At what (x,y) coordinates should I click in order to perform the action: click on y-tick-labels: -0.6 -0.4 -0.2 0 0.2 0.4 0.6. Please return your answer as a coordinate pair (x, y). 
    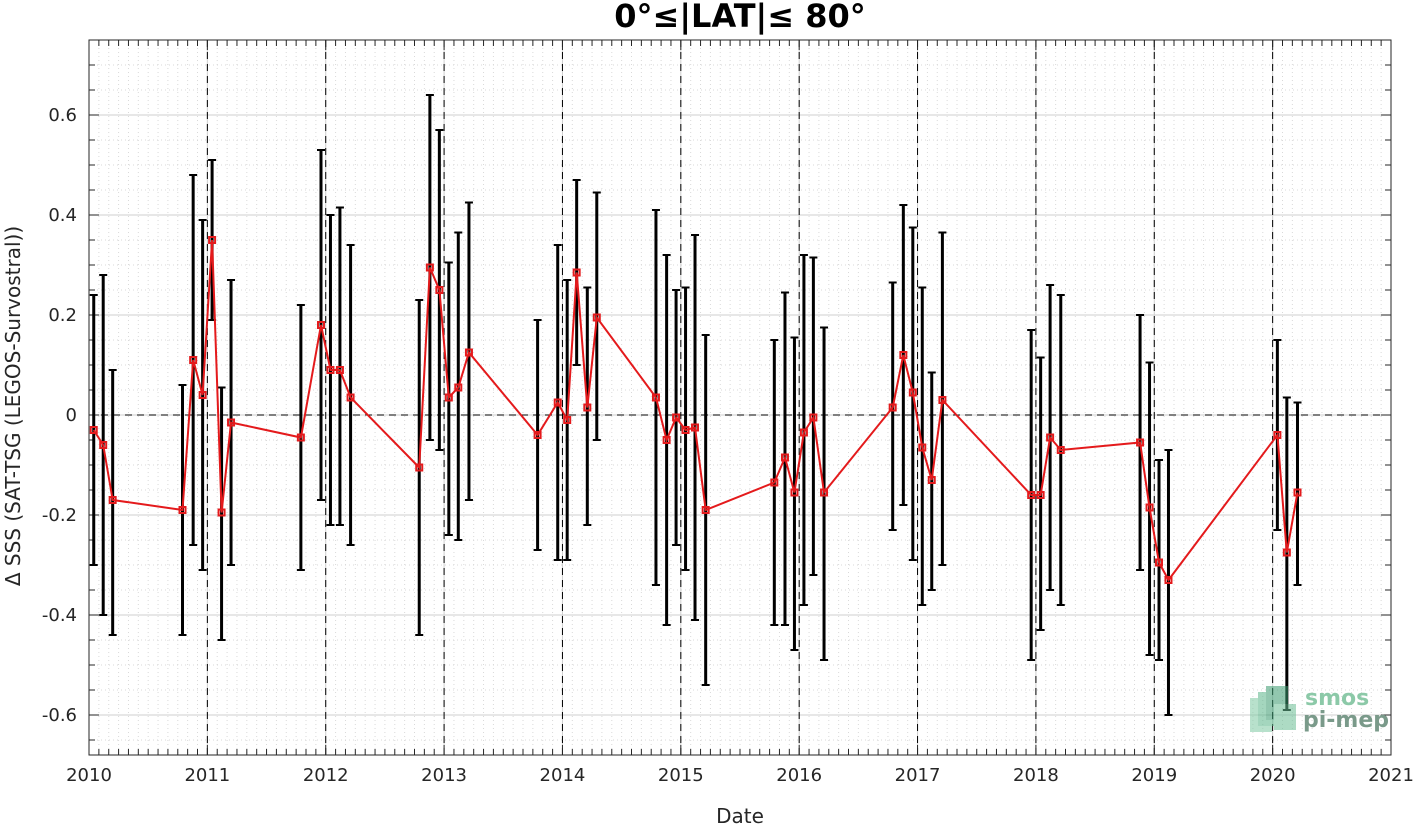
    Looking at the image, I should click on (59, 415).